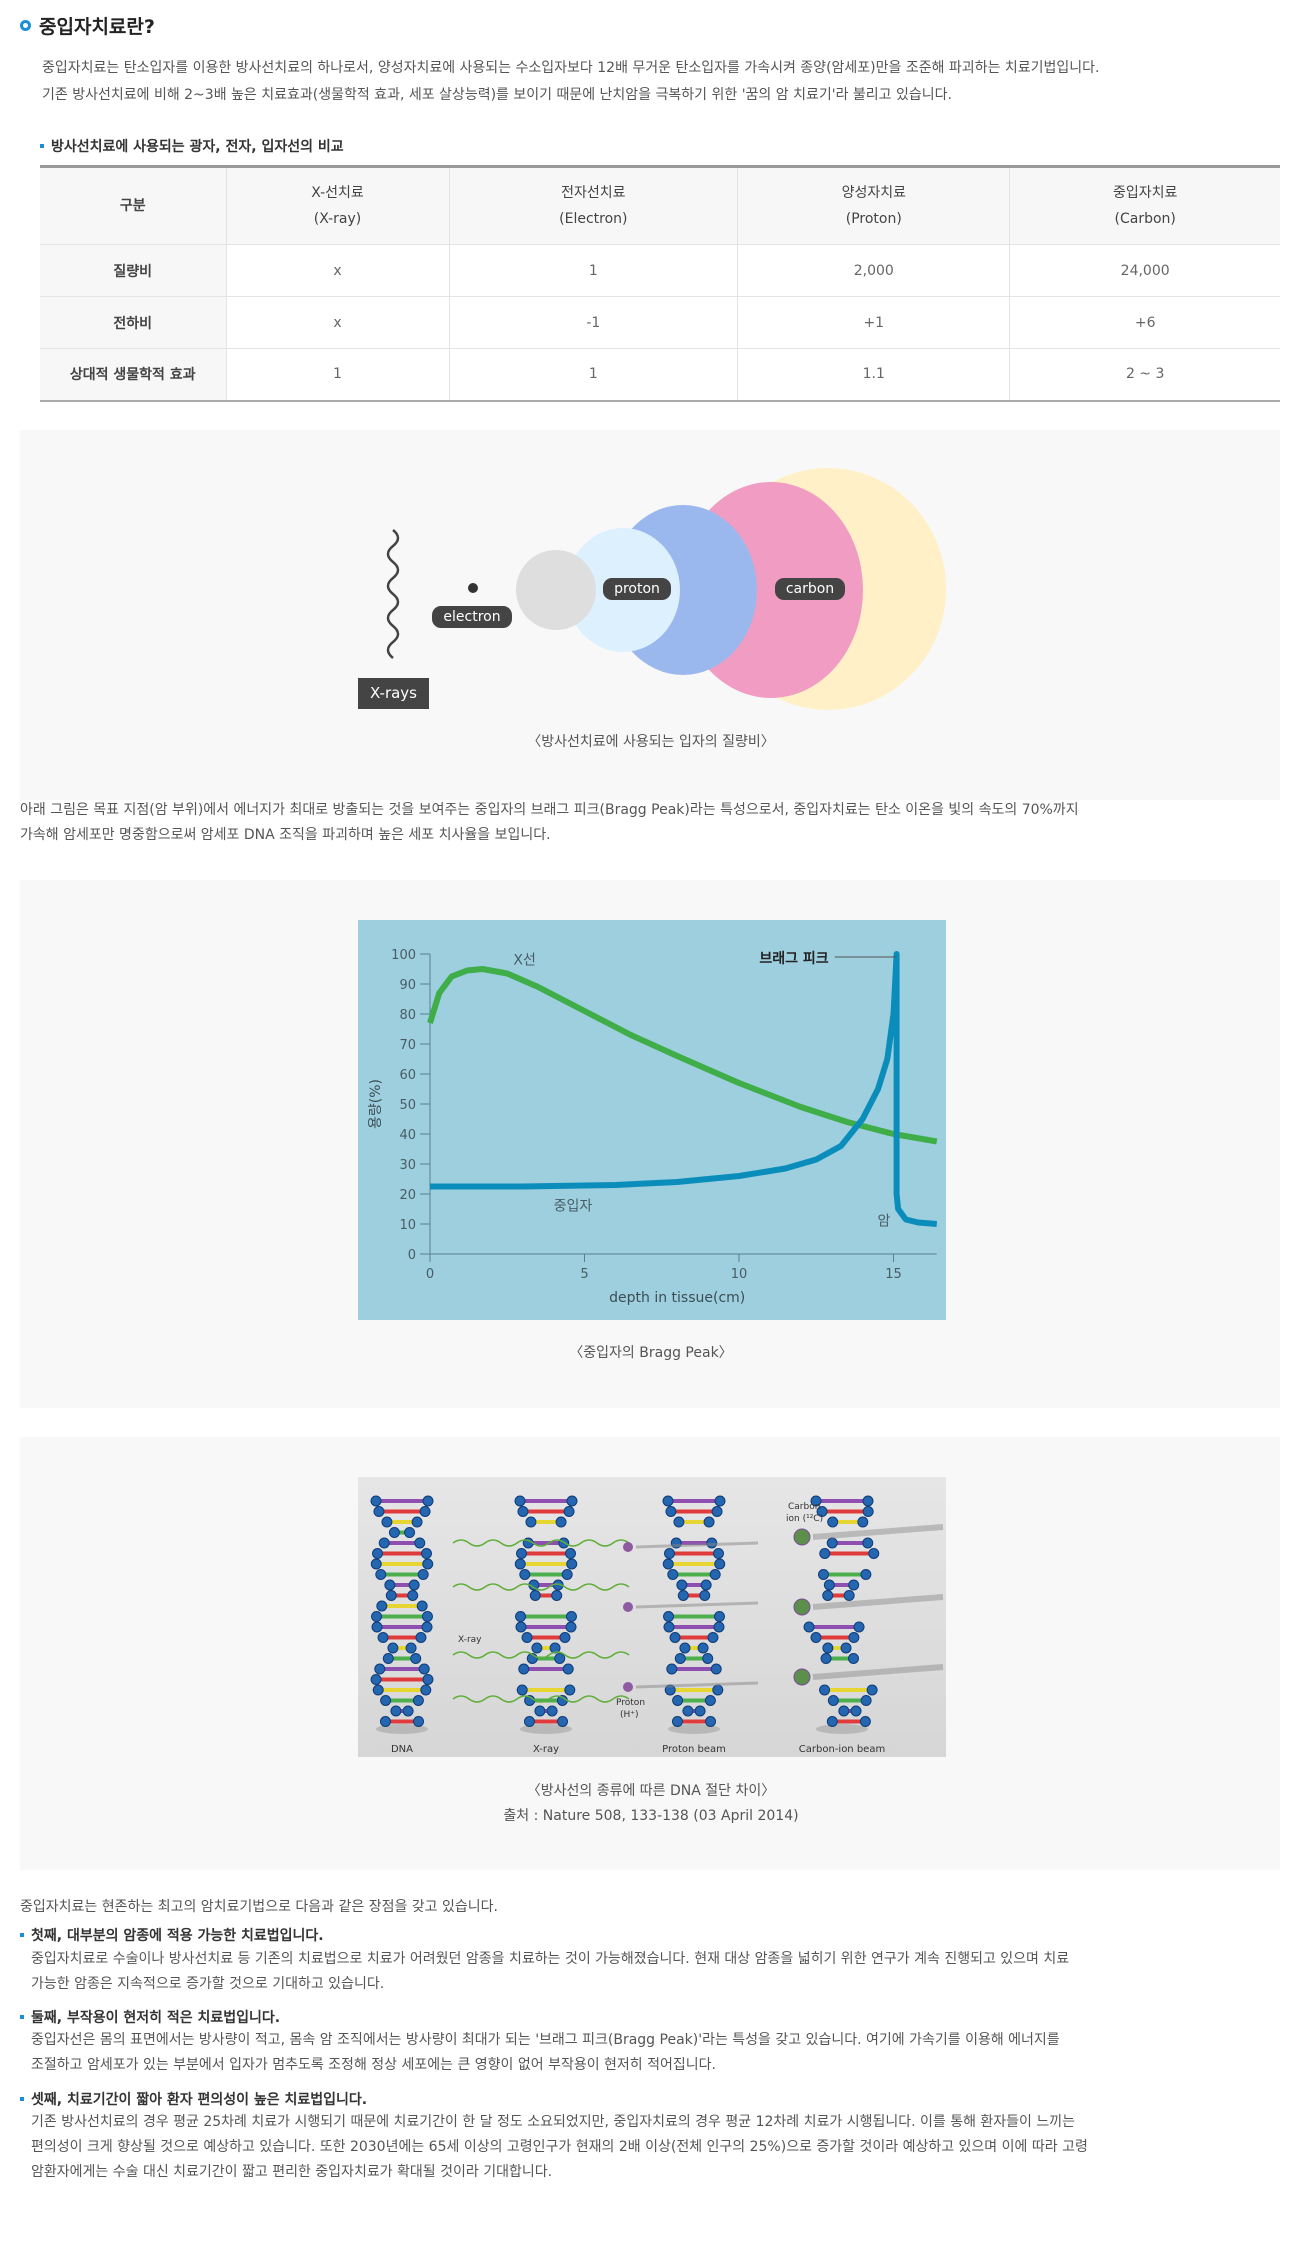 This screenshot has width=1302, height=2248. What do you see at coordinates (407, 1045) in the screenshot?
I see `y-tick-label: 70` at bounding box center [407, 1045].